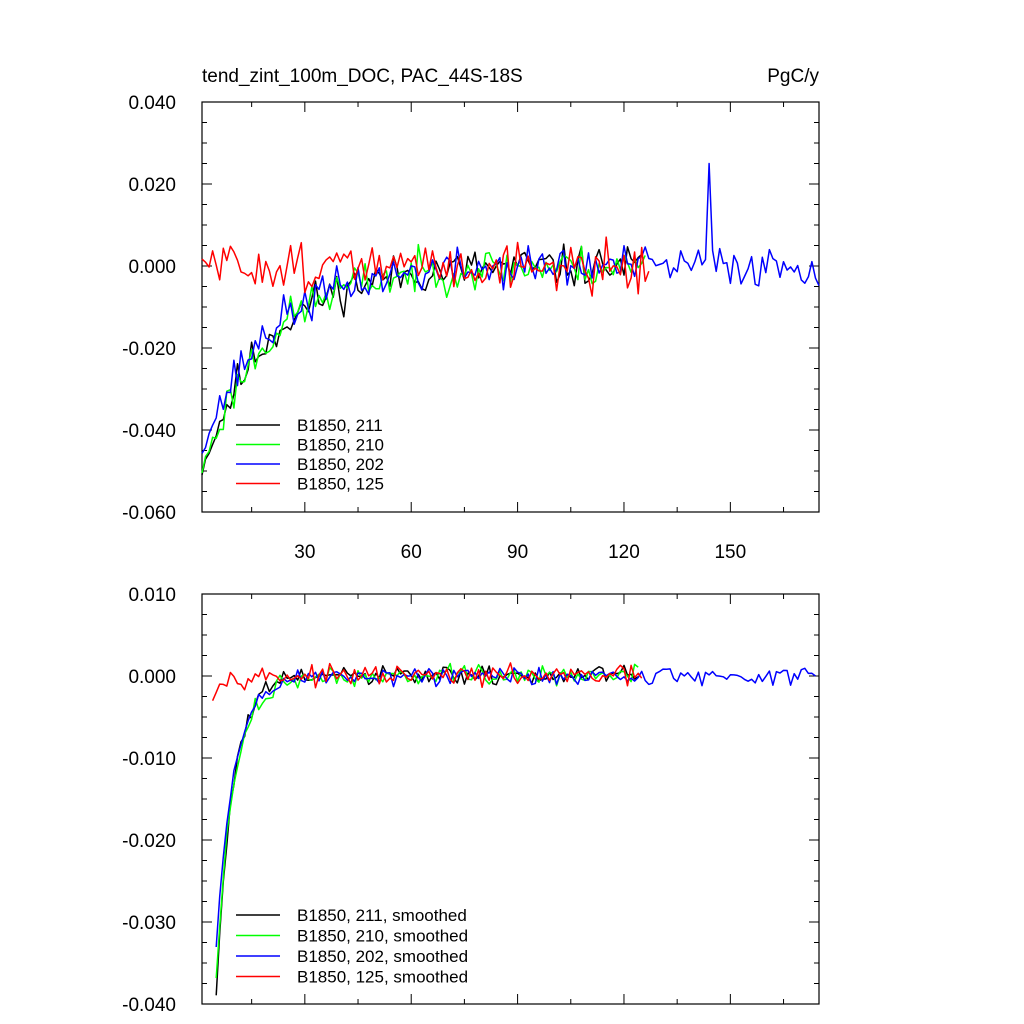 This screenshot has width=1024, height=1024. I want to click on top-title-right: PgC/y, so click(793, 76).